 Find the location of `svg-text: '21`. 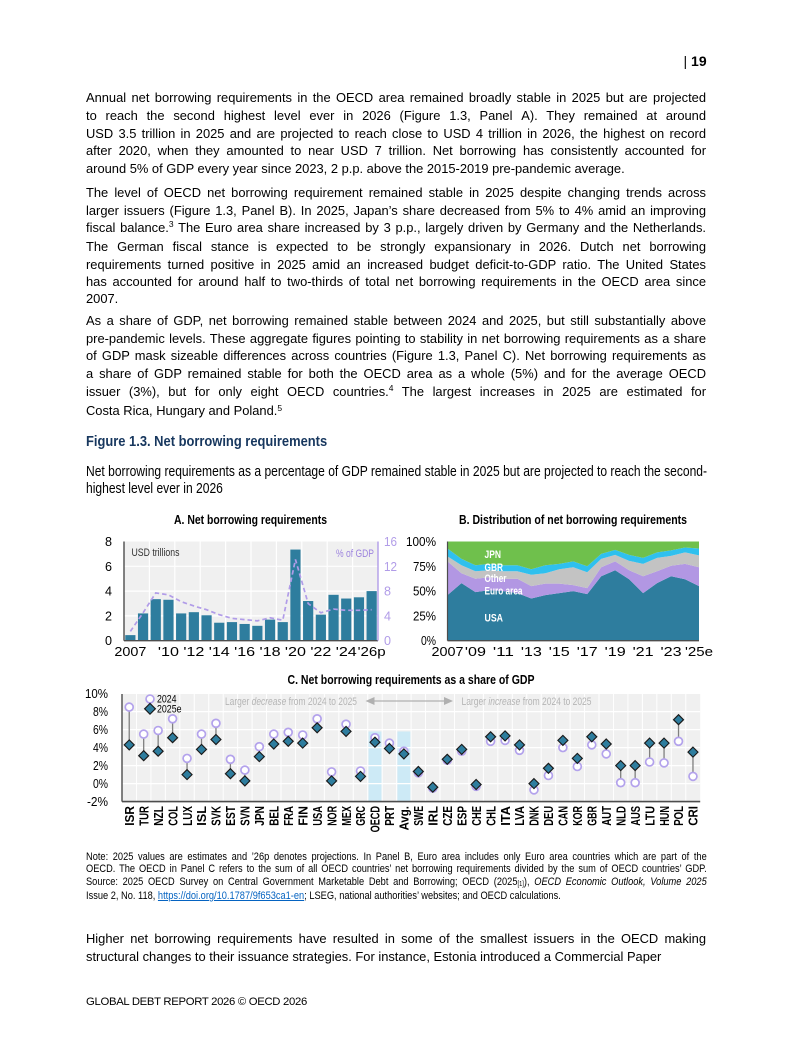

svg-text: '21 is located at coordinates (643, 651).